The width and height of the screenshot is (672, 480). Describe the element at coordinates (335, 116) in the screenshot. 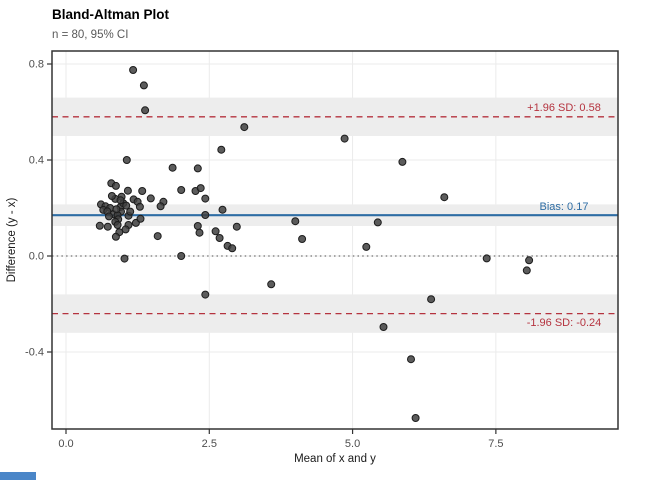

I see `upper-loa-band` at that location.